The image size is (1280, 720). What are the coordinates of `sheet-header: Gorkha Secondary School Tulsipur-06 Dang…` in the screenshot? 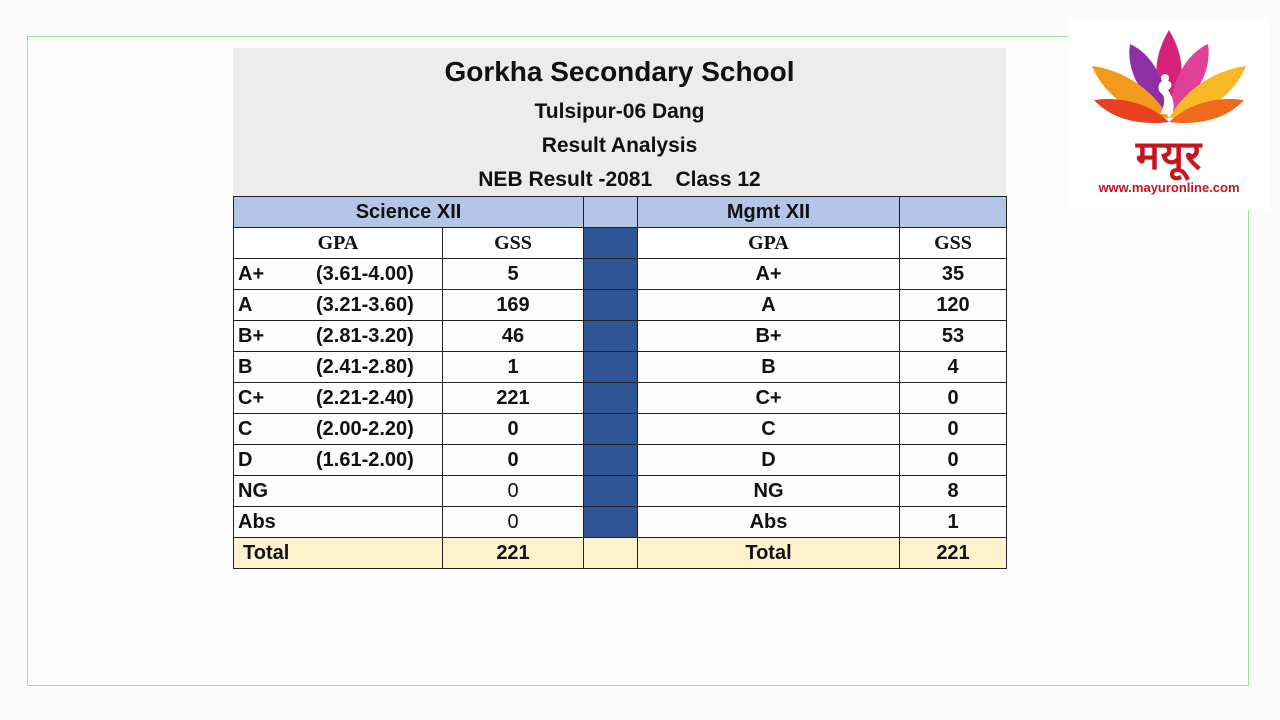 It's located at (619, 122).